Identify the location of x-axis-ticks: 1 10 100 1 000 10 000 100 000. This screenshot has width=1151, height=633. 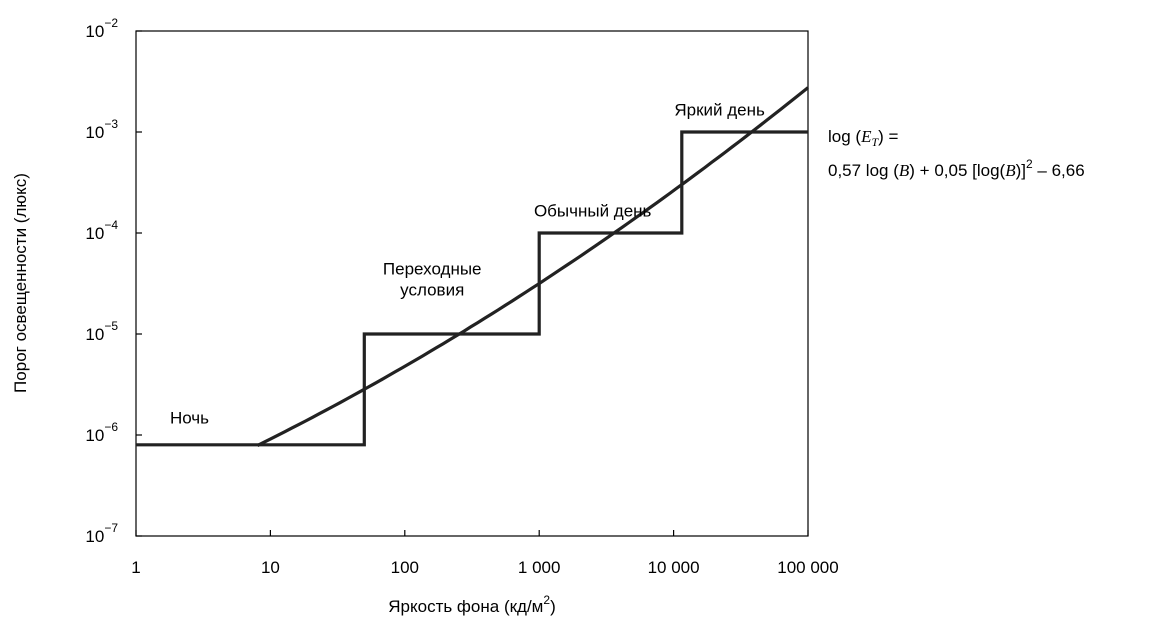
(485, 553).